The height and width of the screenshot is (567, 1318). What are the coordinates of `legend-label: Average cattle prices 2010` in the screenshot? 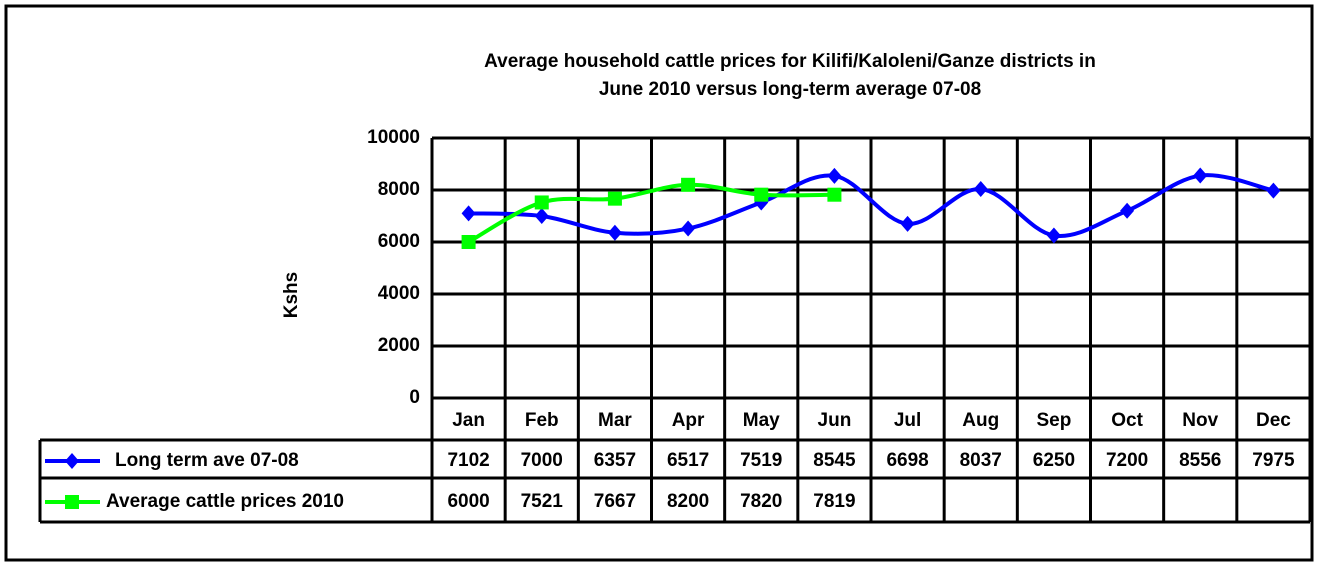 It's located at (225, 501).